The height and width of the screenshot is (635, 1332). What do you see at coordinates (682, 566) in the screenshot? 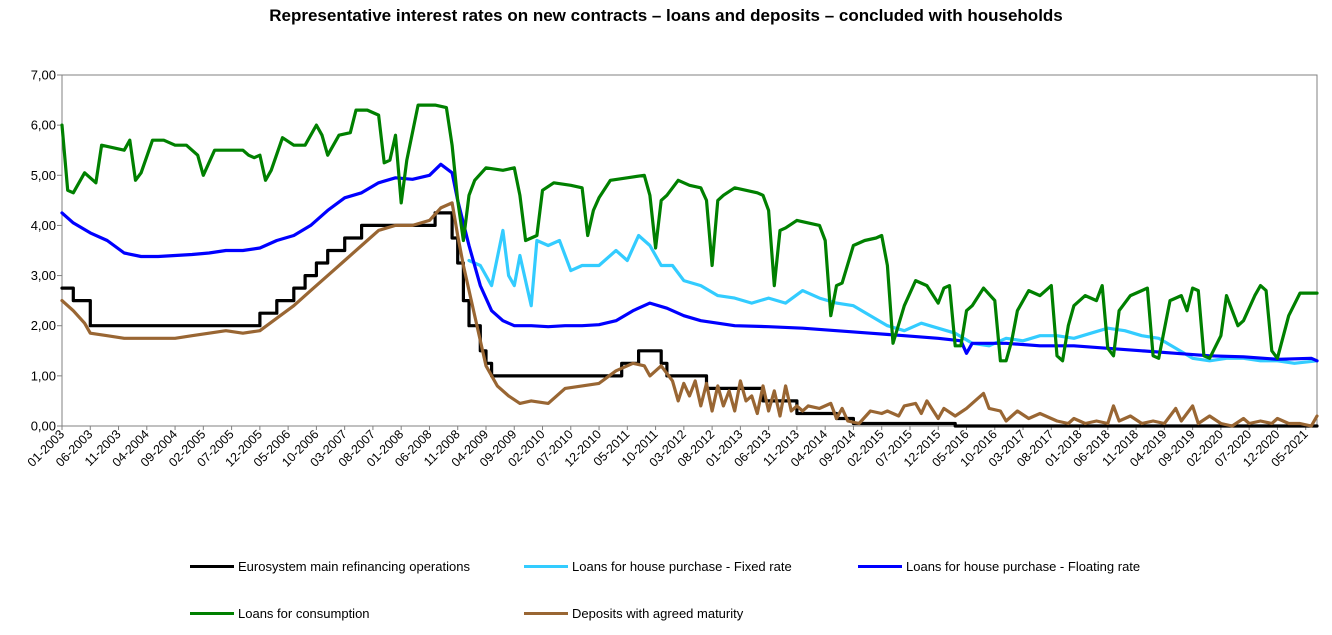
I see `legend-label: Loans for house purchase - Fixed rate` at bounding box center [682, 566].